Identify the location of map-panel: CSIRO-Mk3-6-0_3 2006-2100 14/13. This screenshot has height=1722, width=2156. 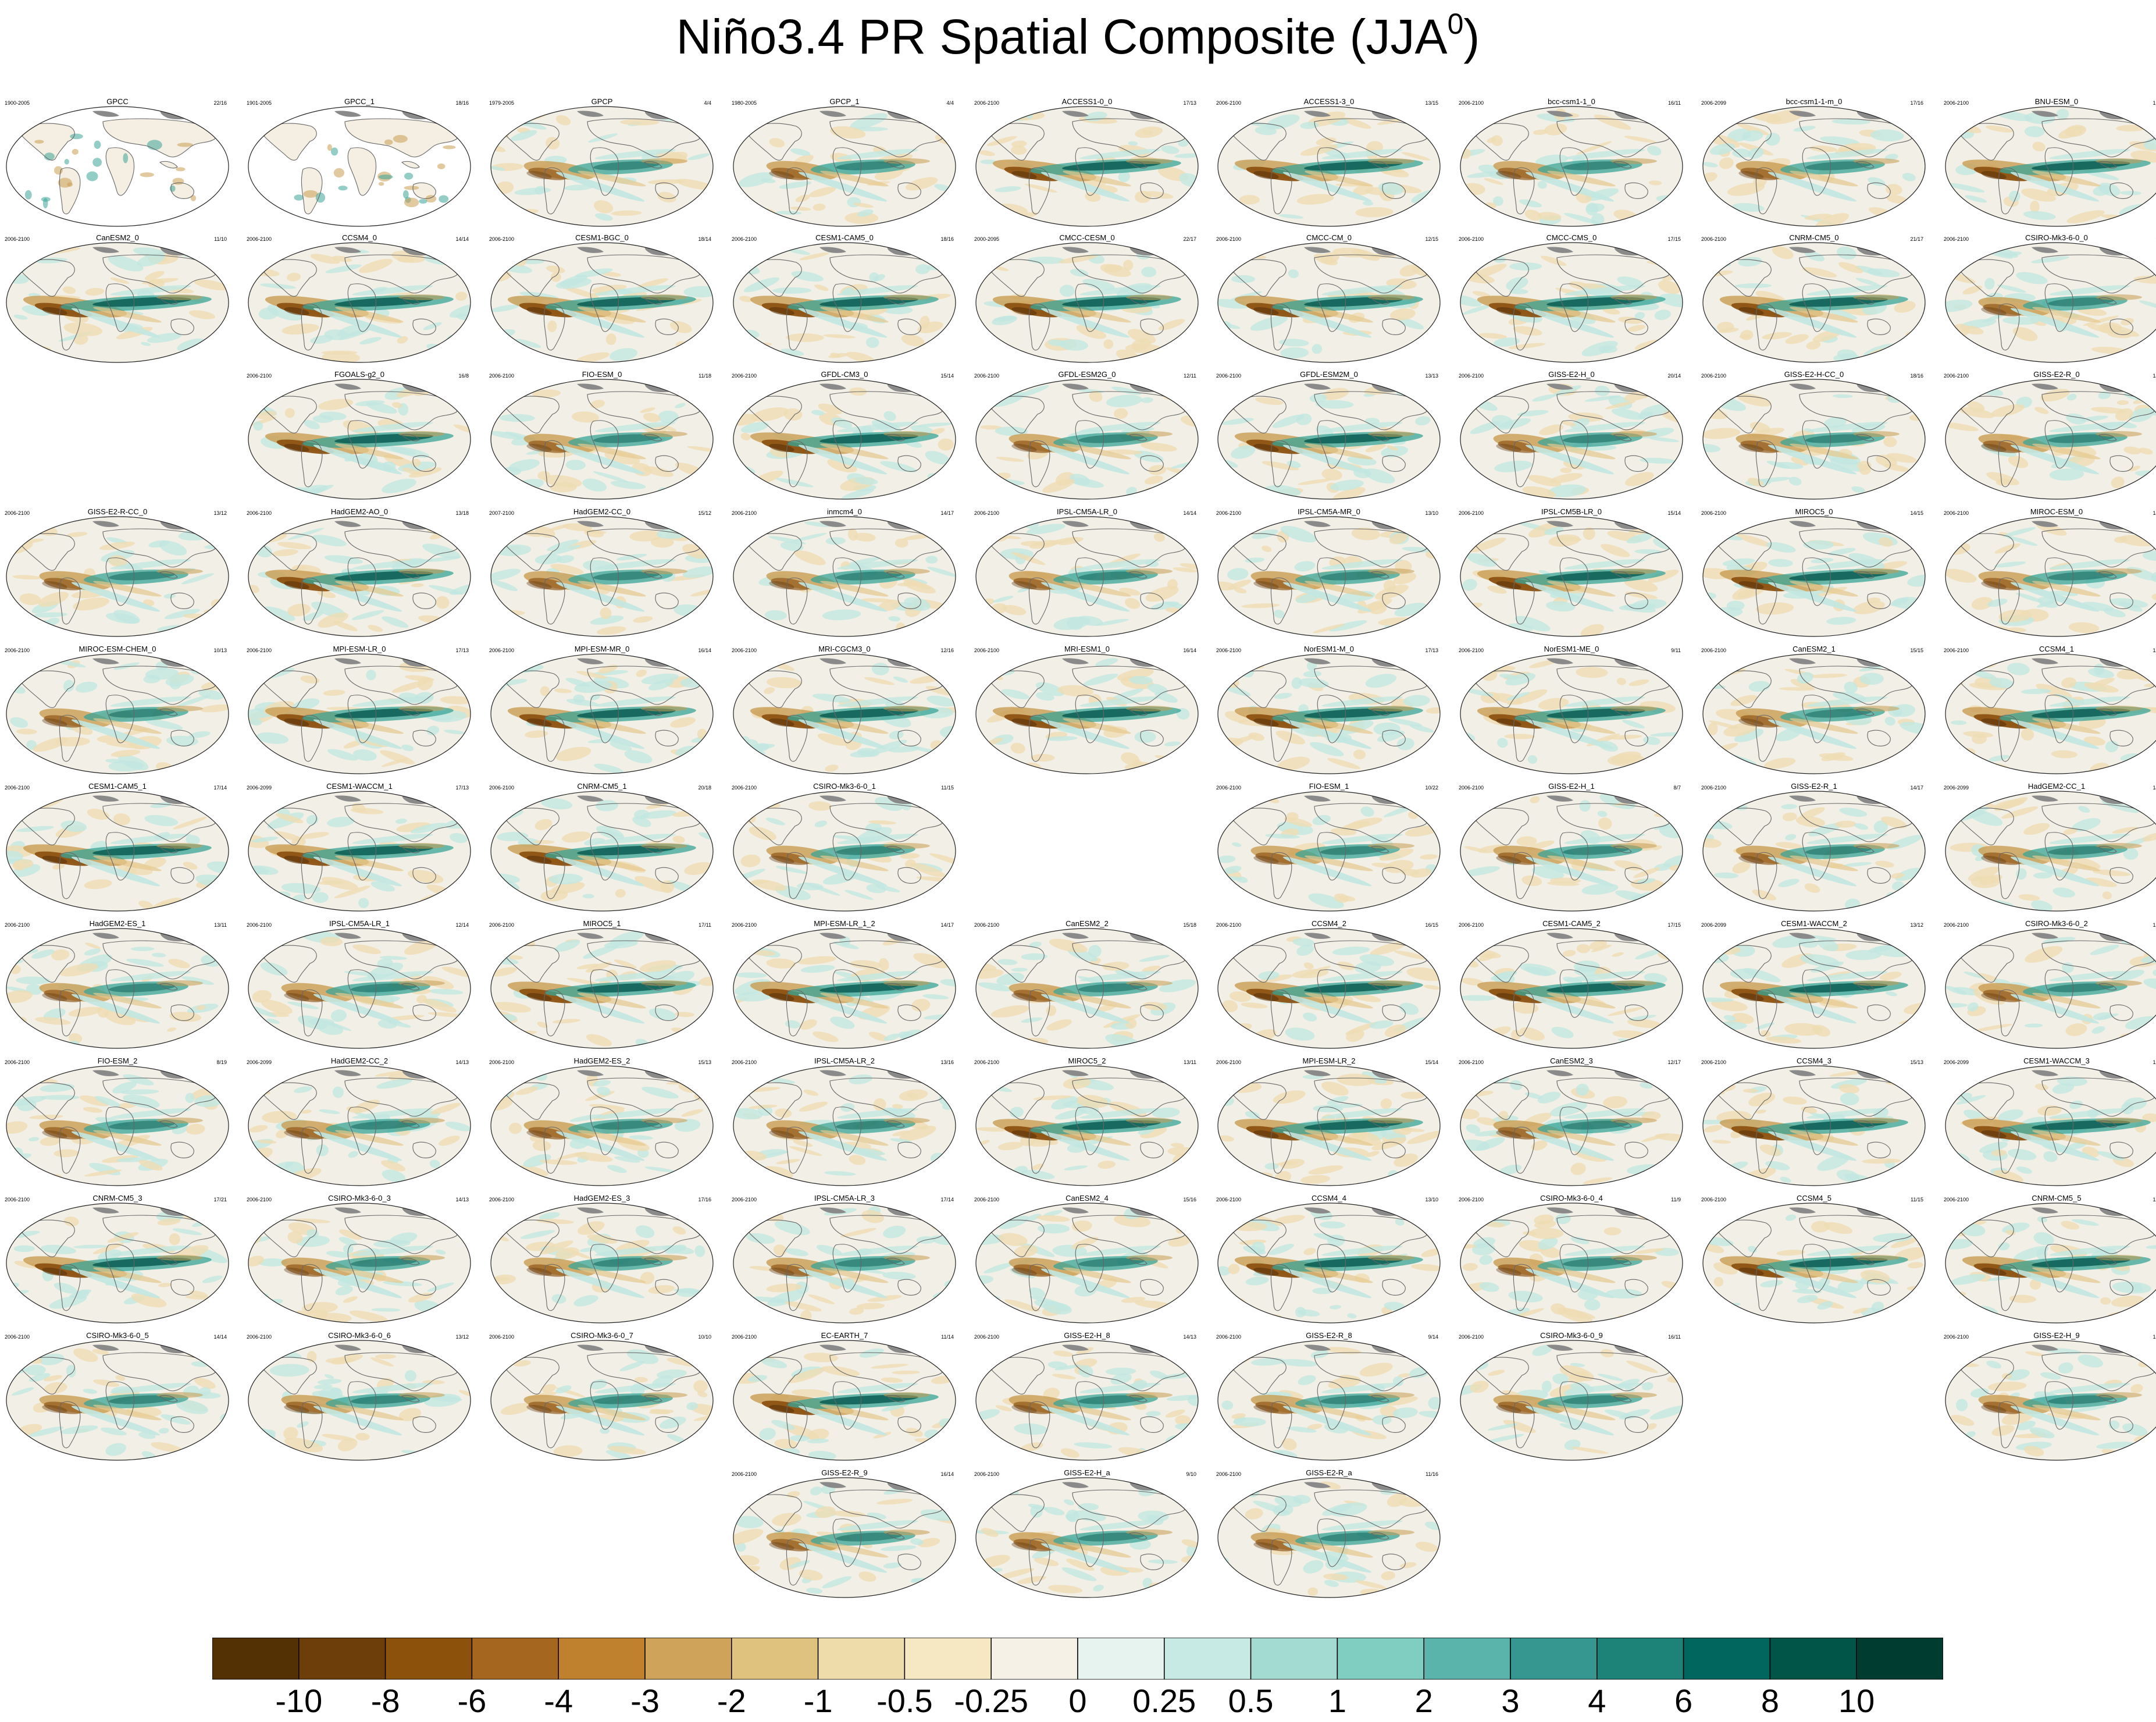
(359, 1261).